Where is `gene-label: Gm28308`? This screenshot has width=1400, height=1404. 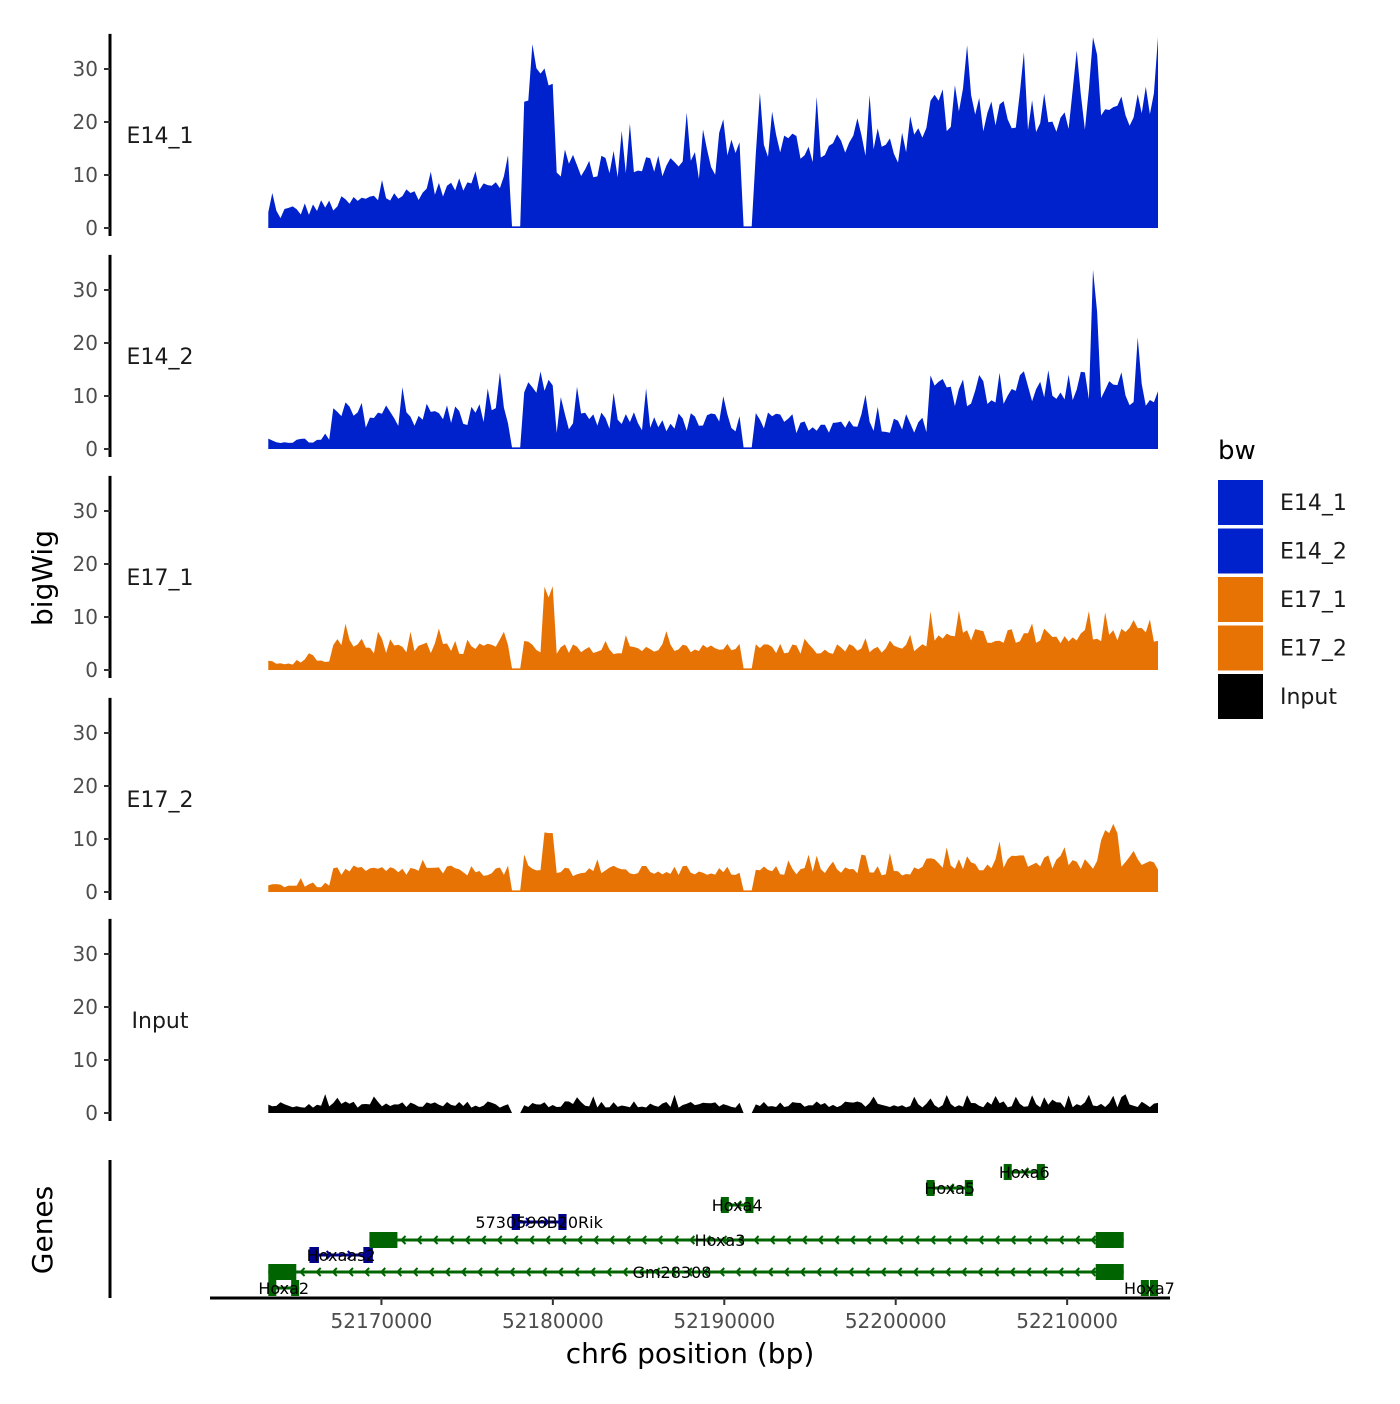
gene-label: Gm28308 is located at coordinates (672, 1272).